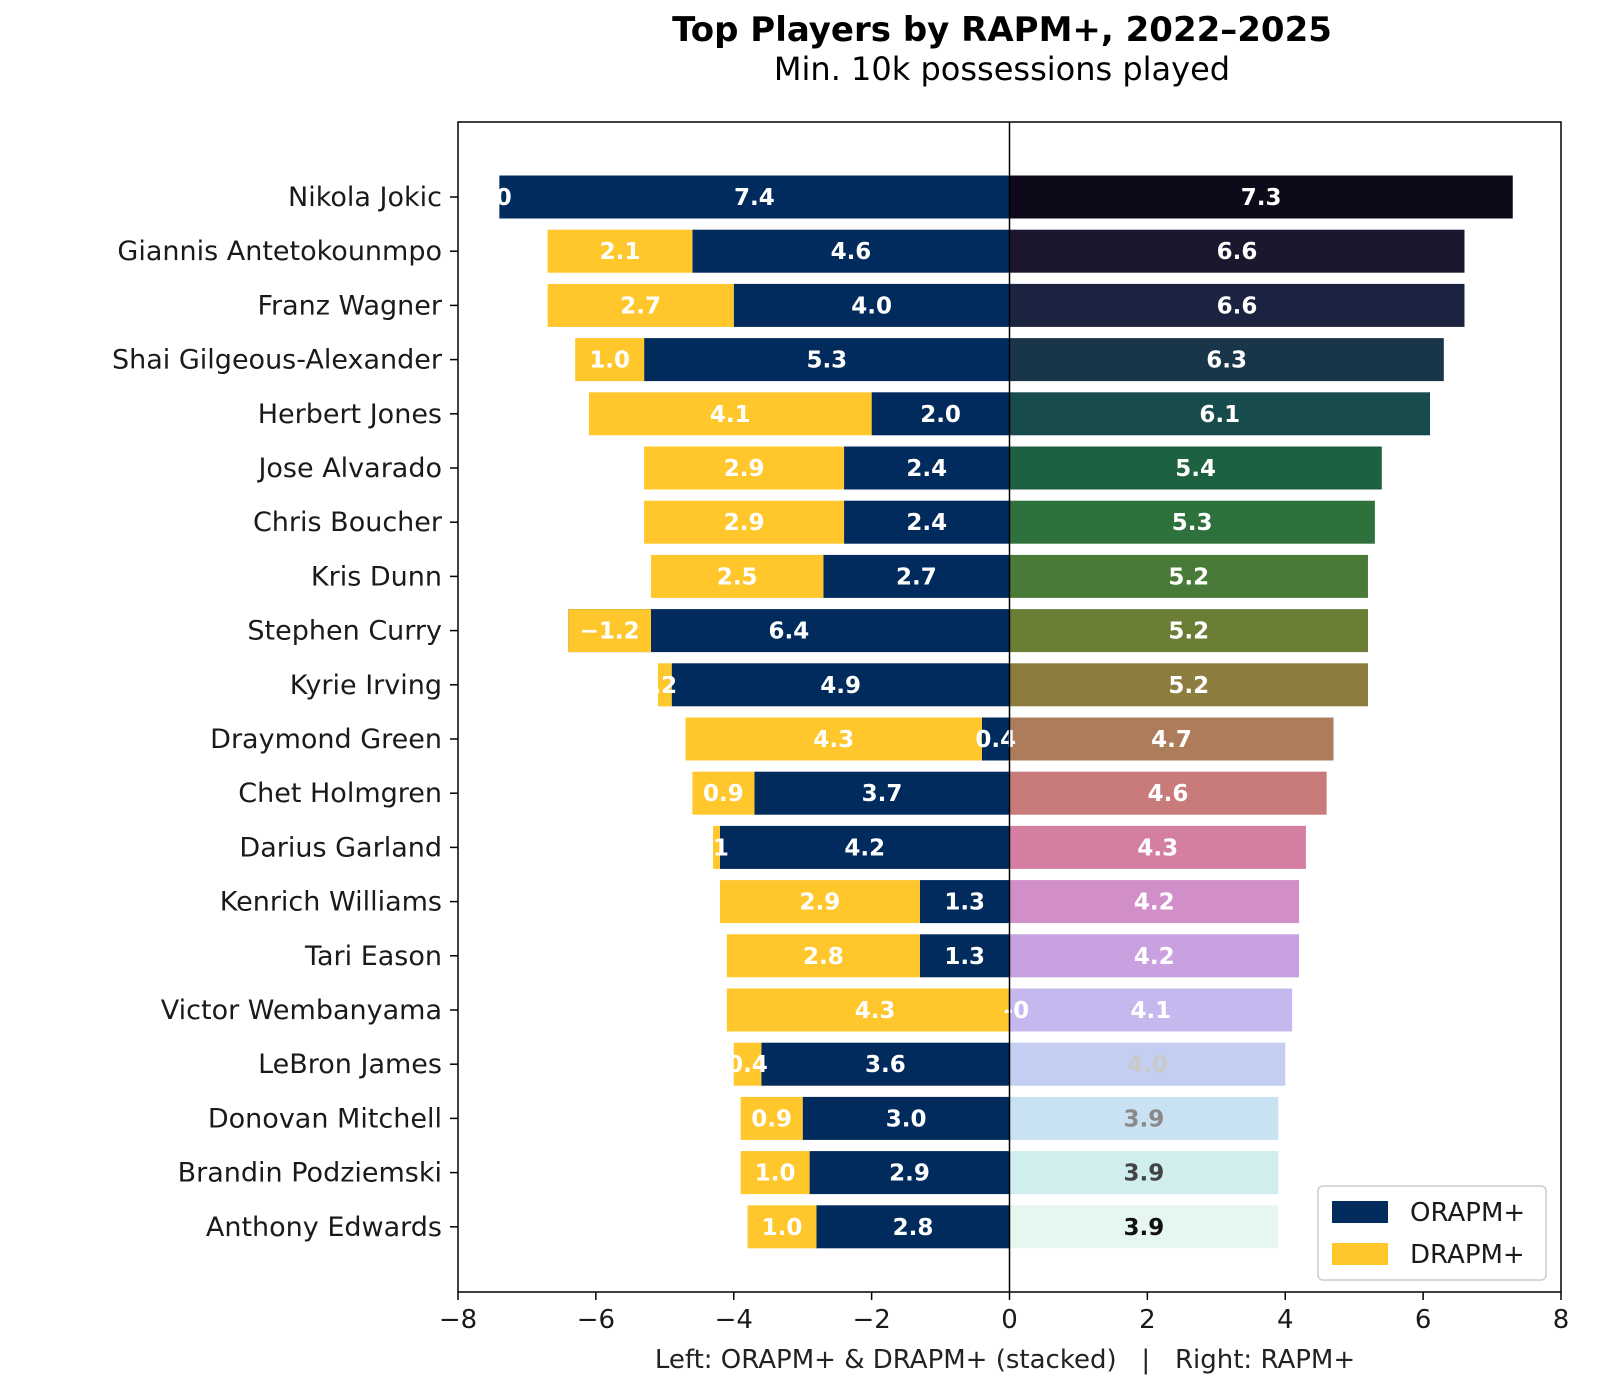 The width and height of the screenshot is (1604, 1384). What do you see at coordinates (840, 686) in the screenshot?
I see `orapm-value-label: 4.9` at bounding box center [840, 686].